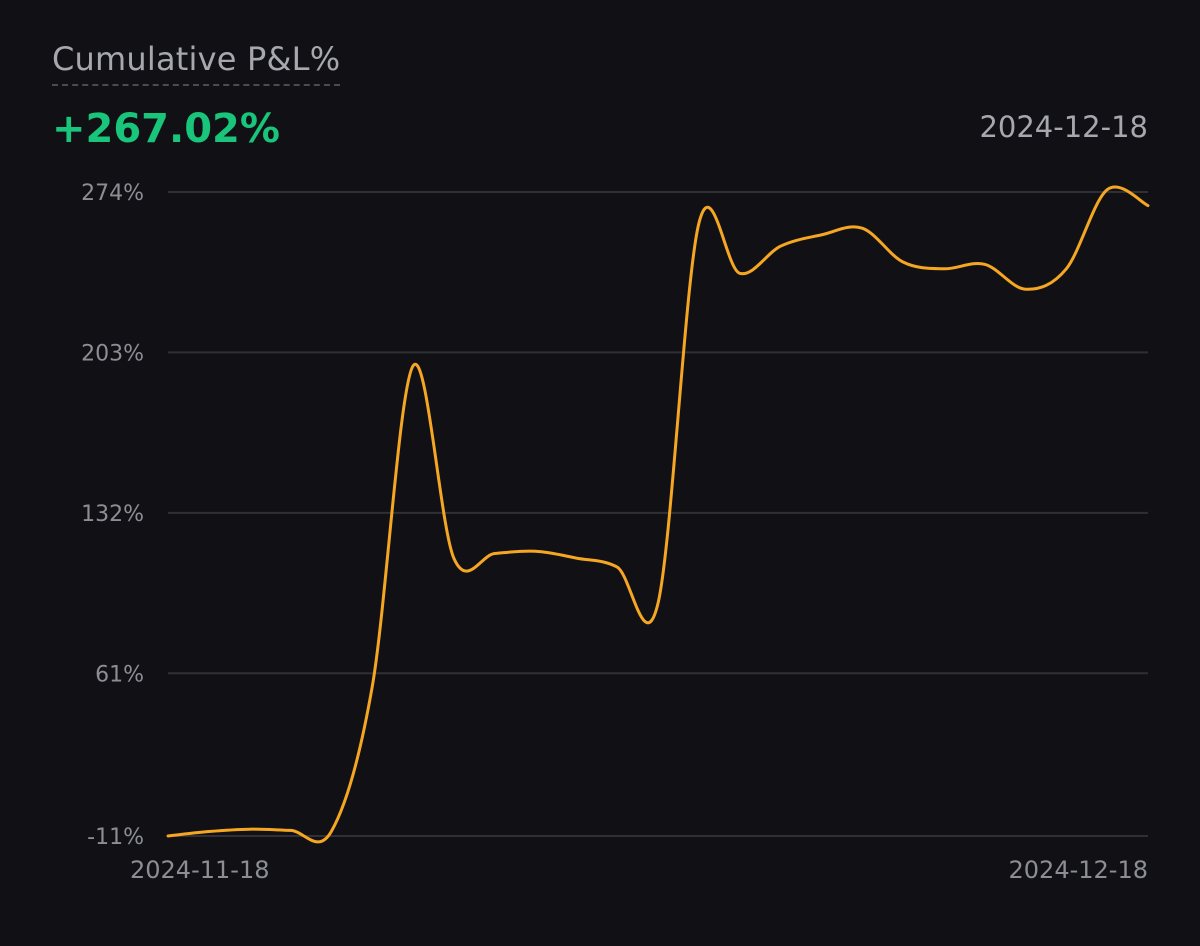 The image size is (1200, 946). Describe the element at coordinates (115, 837) in the screenshot. I see `y-tick-label: -11%` at that location.